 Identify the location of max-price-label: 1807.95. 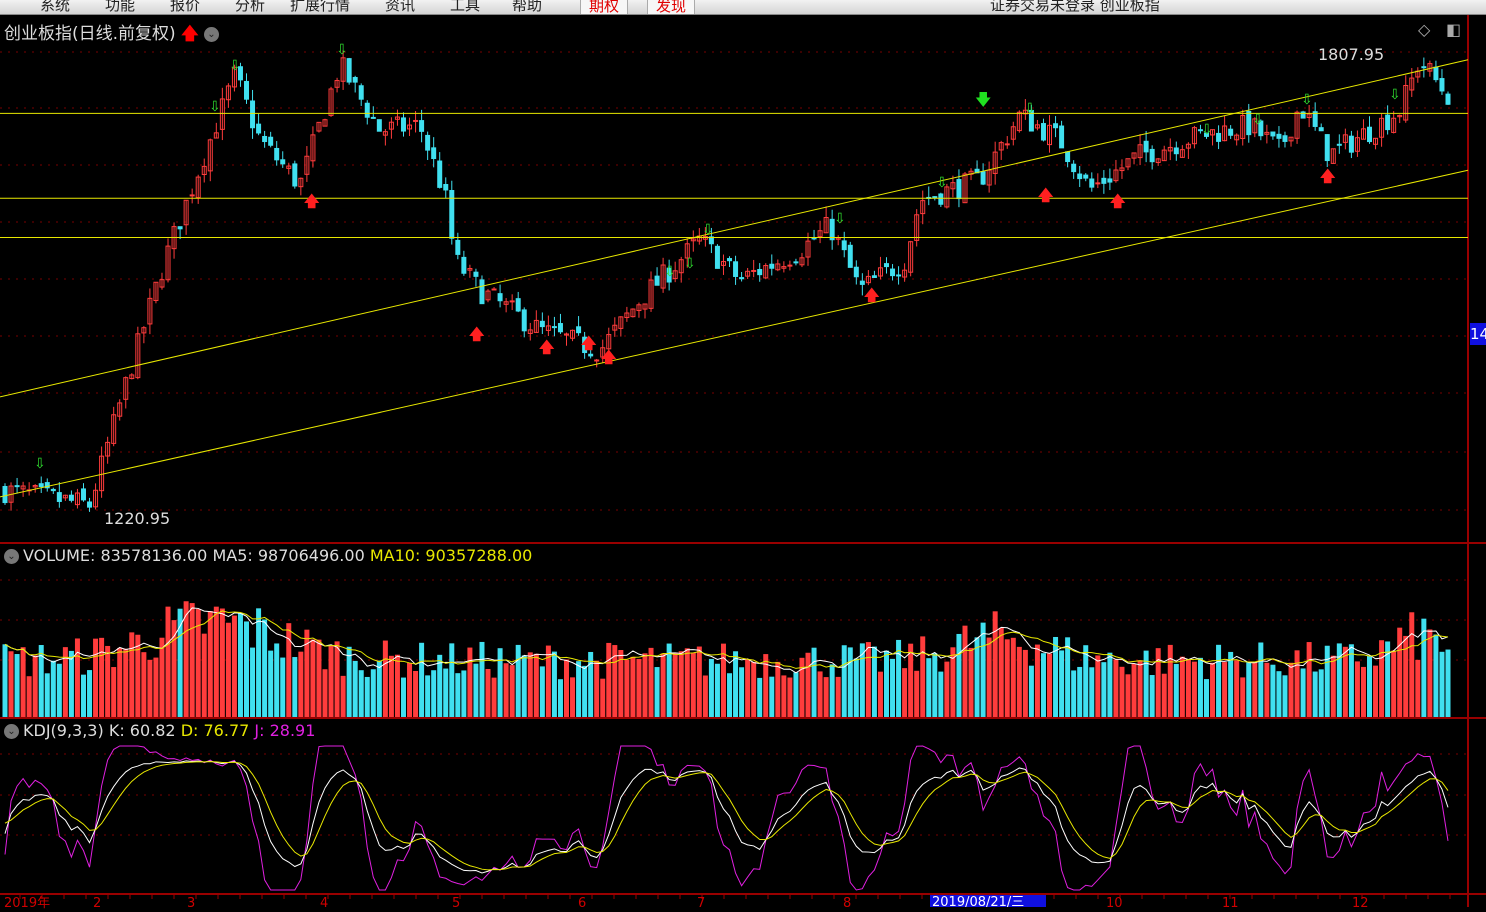
(1351, 54).